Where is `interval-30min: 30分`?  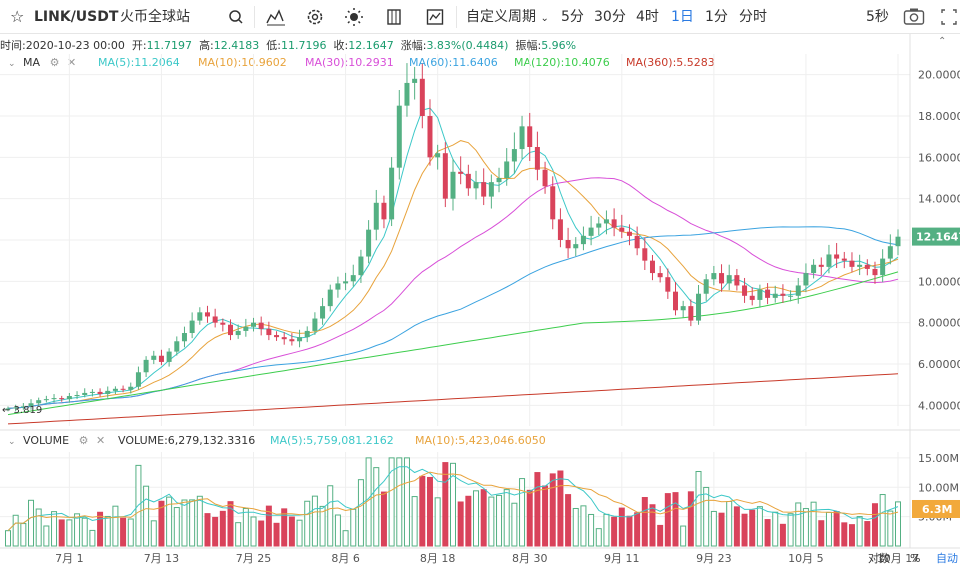 interval-30min: 30分 is located at coordinates (610, 17).